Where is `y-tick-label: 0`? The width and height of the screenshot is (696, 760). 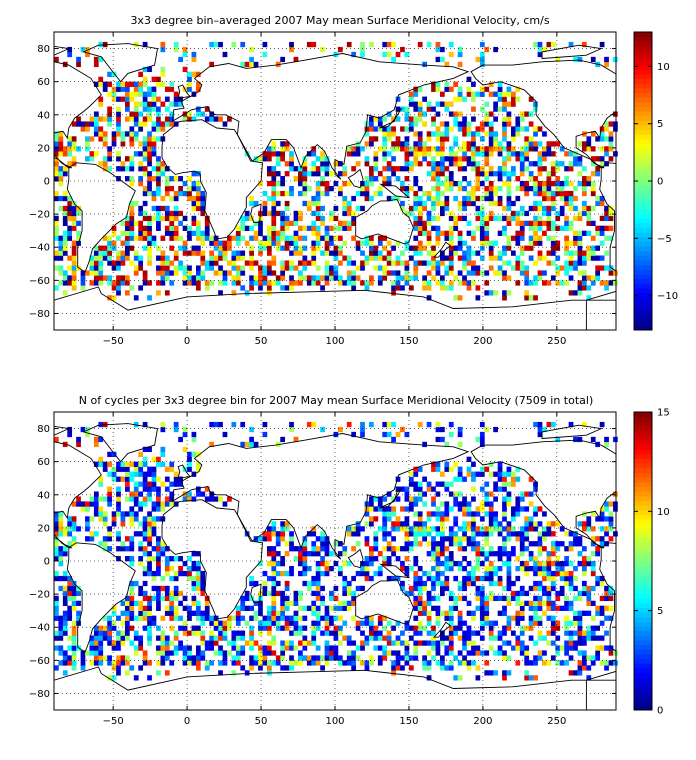
y-tick-label: 0 is located at coordinates (47, 182).